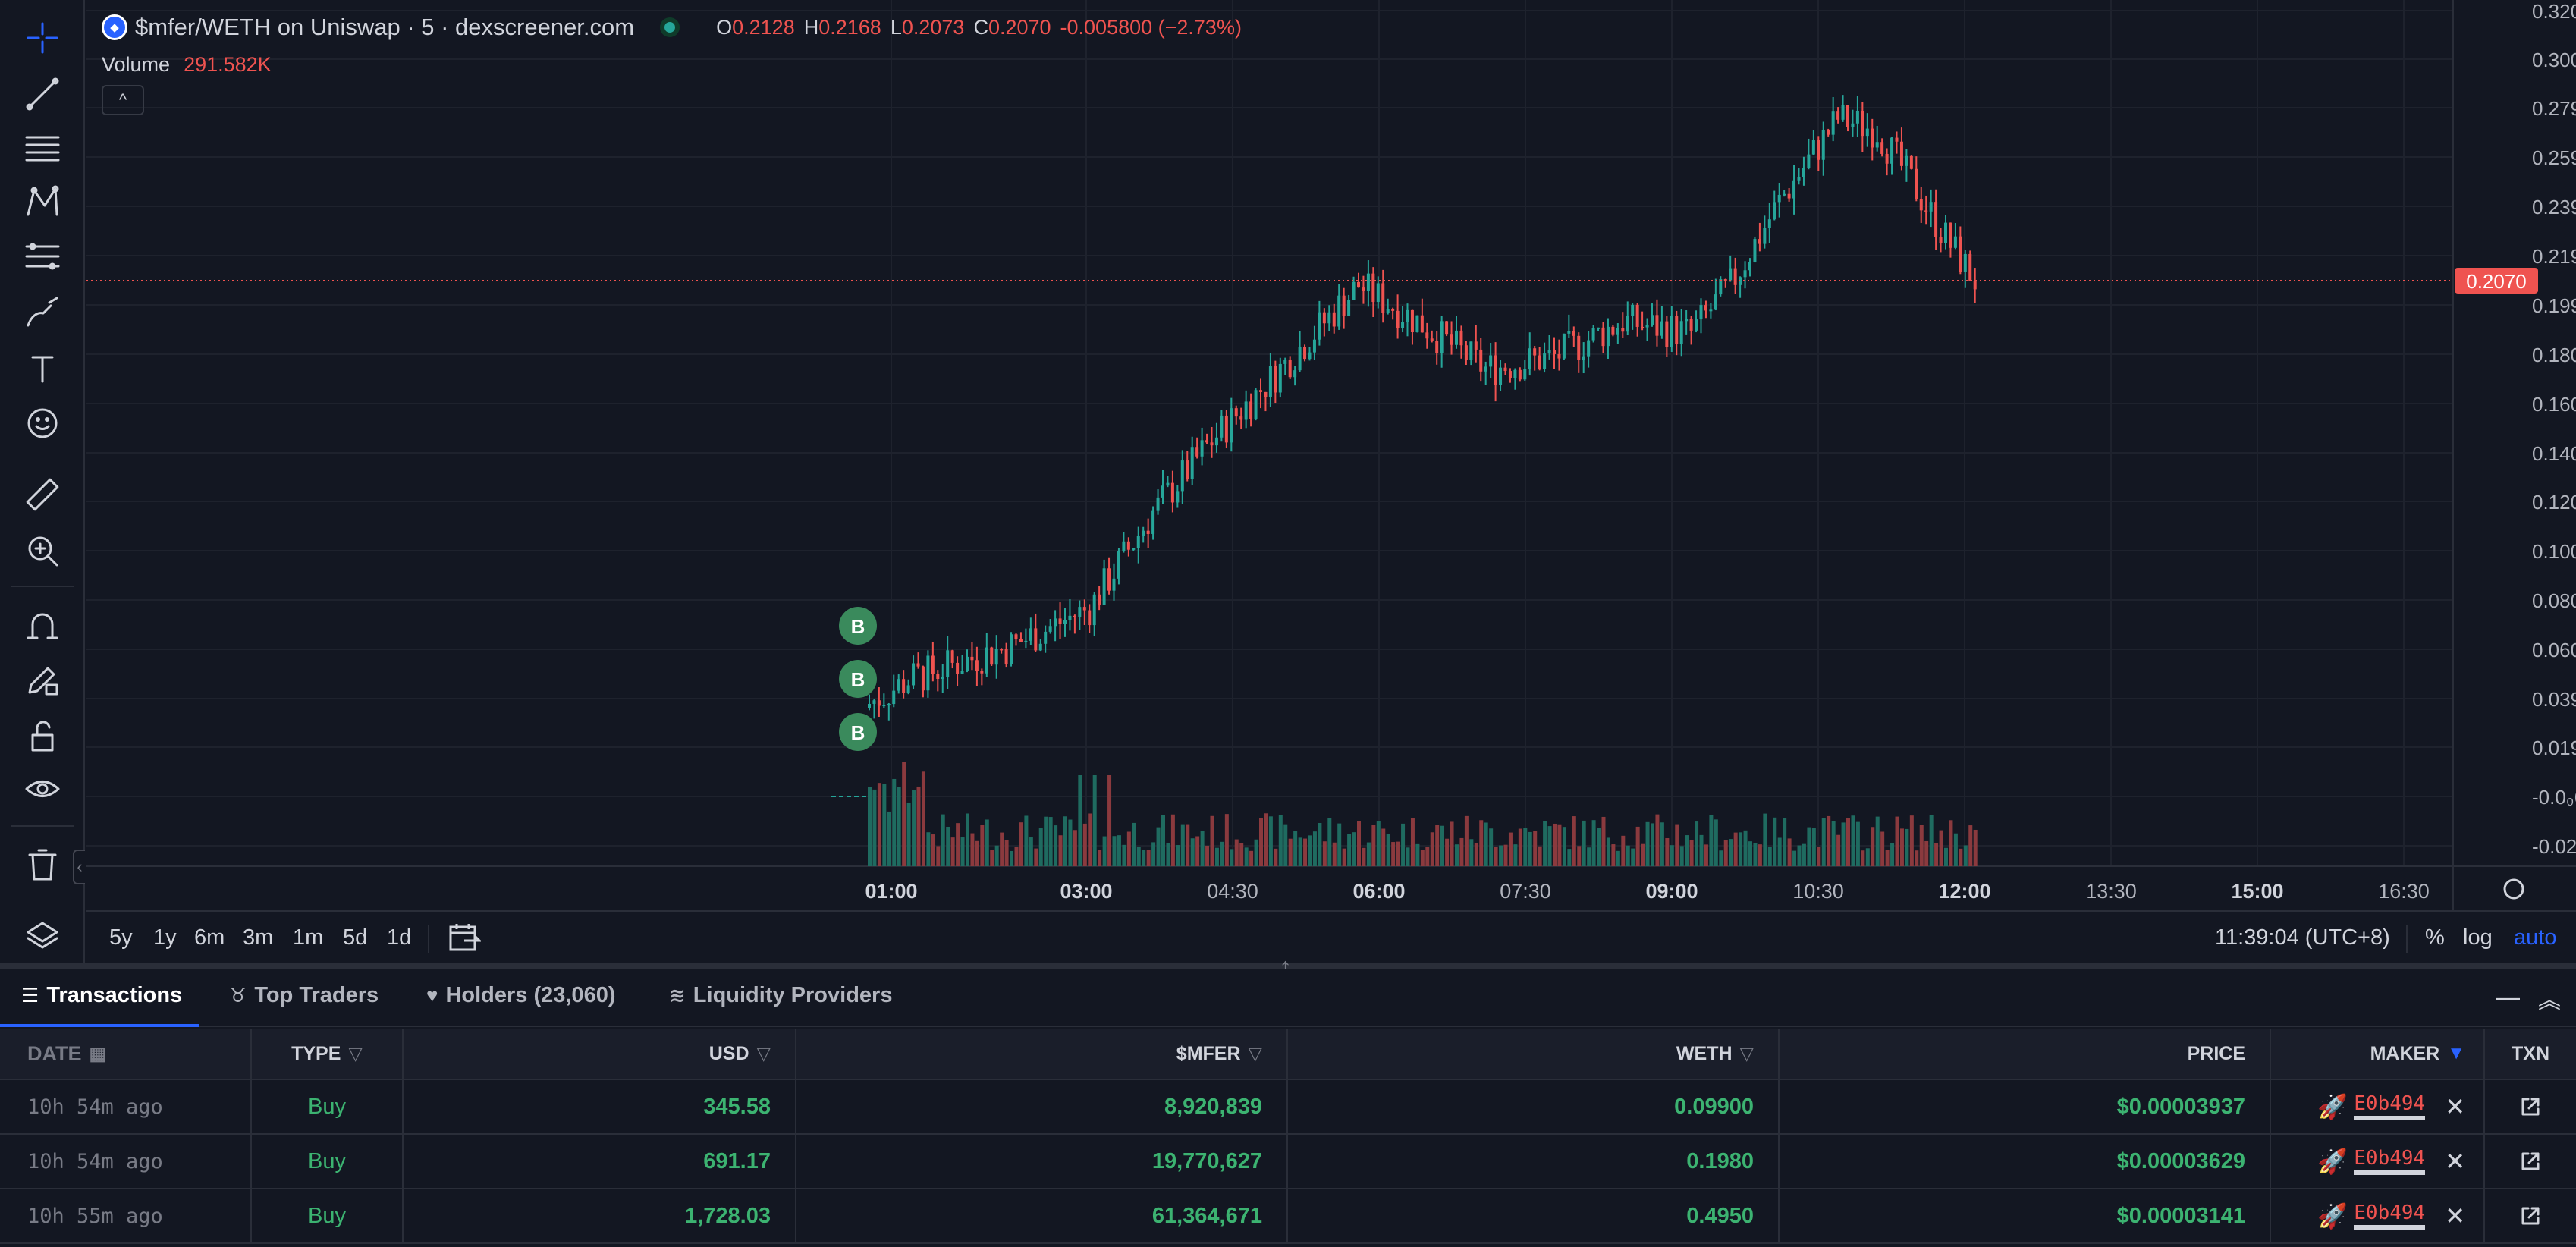 The width and height of the screenshot is (2576, 1247). What do you see at coordinates (42, 202) in the screenshot?
I see `pattern-icon` at bounding box center [42, 202].